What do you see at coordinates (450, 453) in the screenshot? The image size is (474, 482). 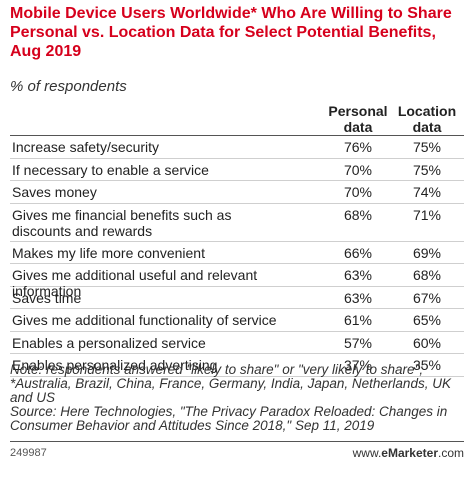 I see `brand-suffix: .com` at bounding box center [450, 453].